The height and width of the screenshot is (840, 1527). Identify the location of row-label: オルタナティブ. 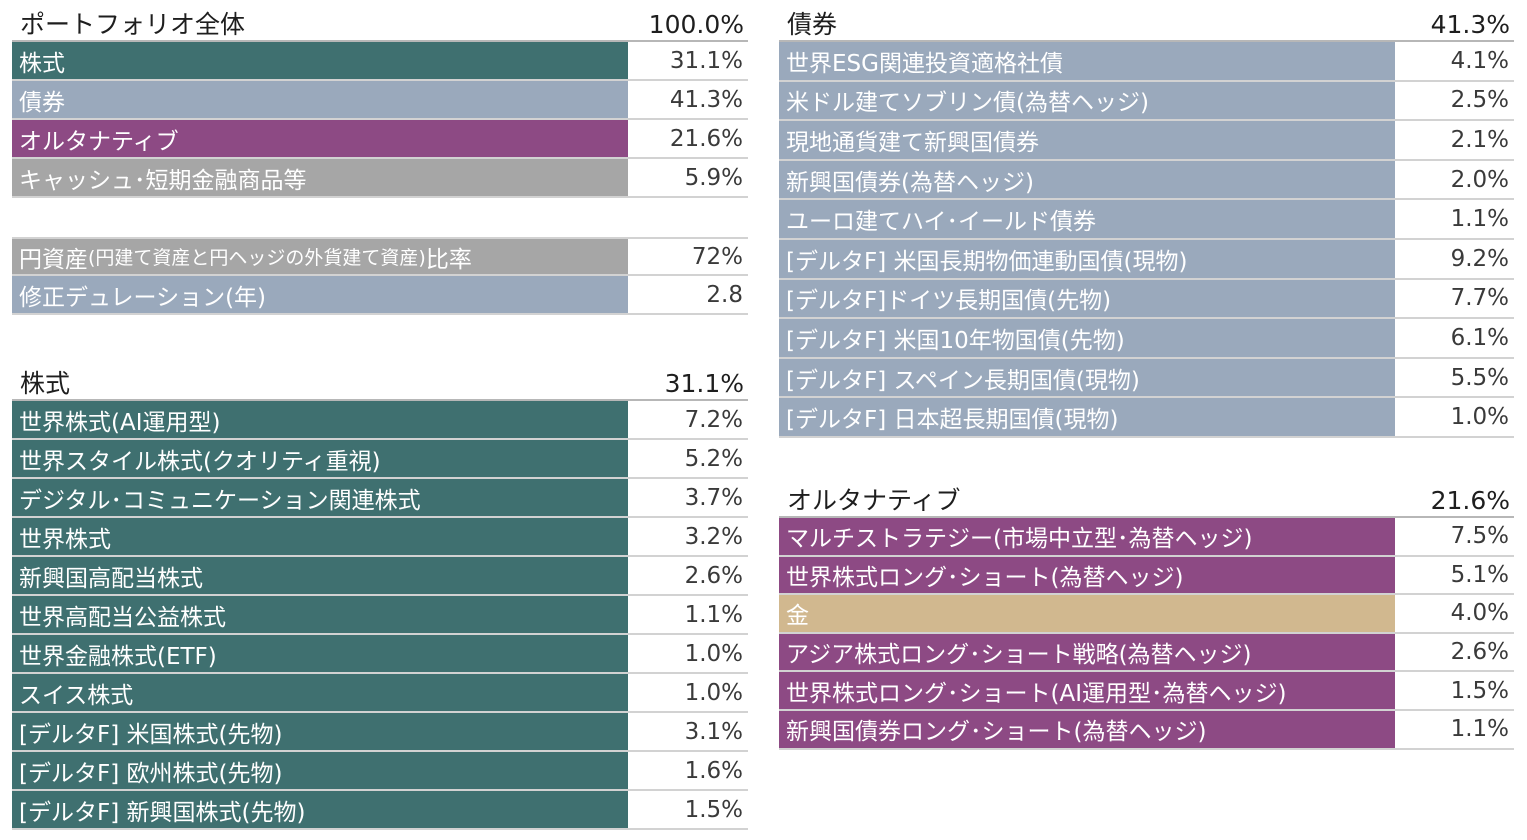
(320, 138).